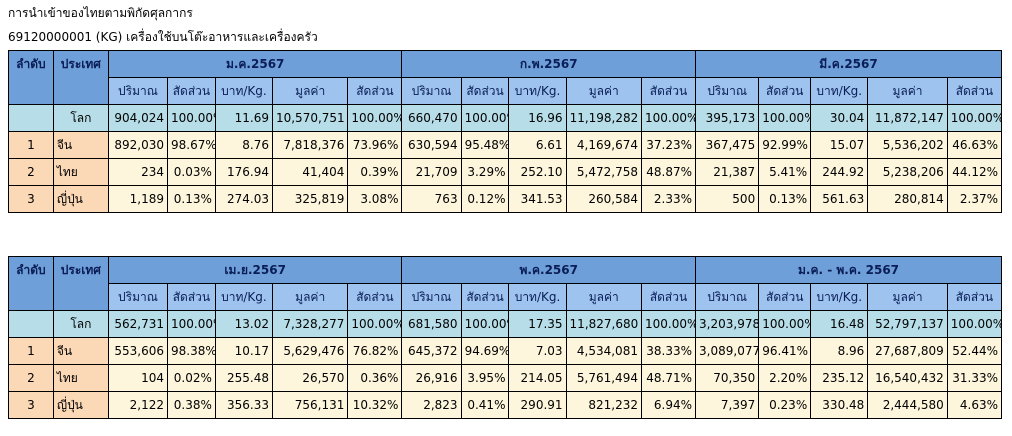 Image resolution: width=1012 pixels, height=436 pixels. I want to click on country-cell: โลก, so click(80, 118).